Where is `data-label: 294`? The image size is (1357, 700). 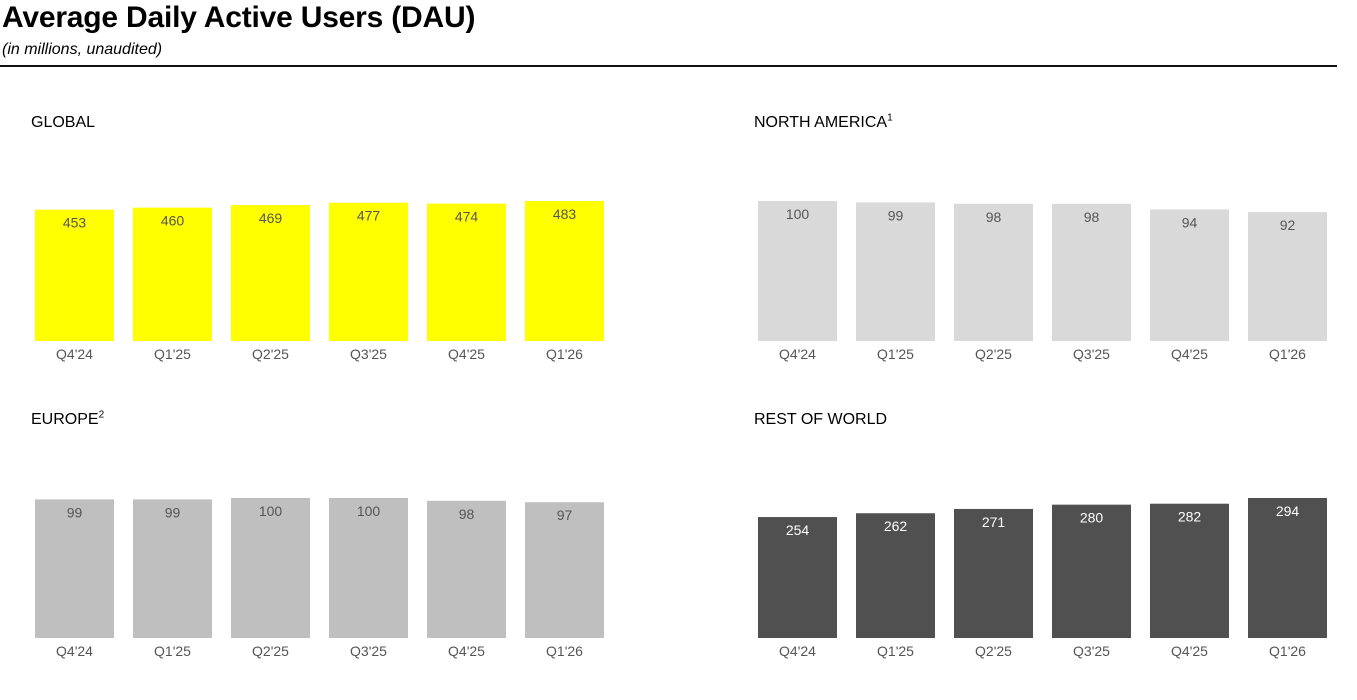
data-label: 294 is located at coordinates (1288, 511).